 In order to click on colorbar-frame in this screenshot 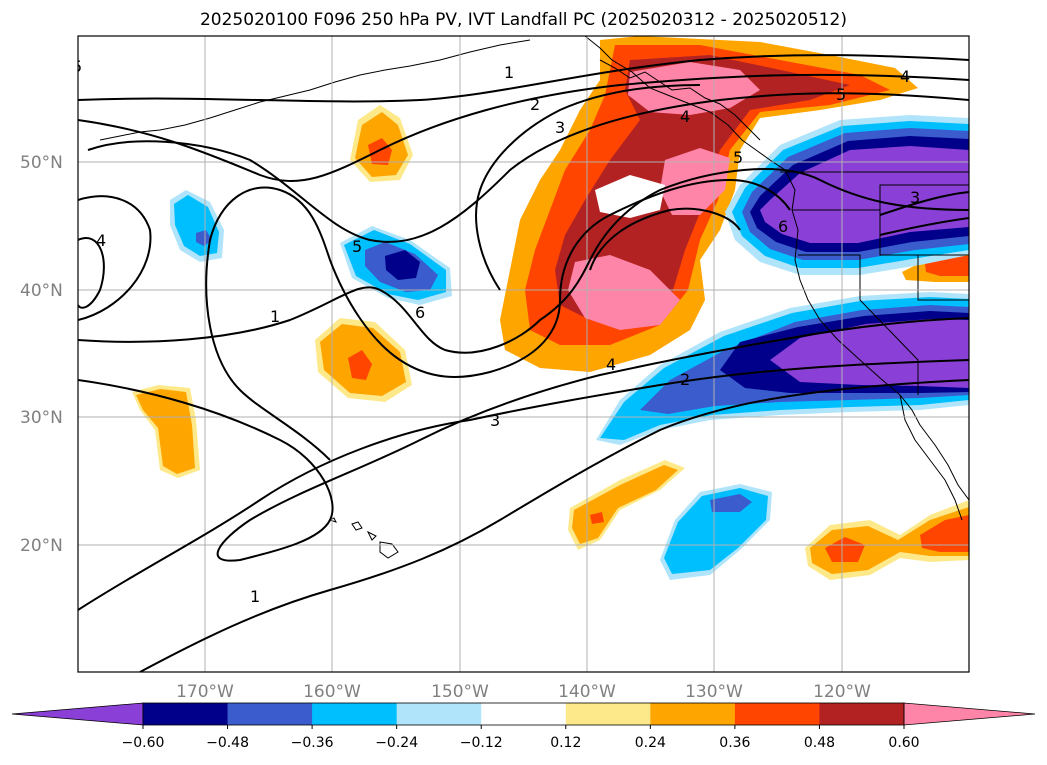, I will do `click(523, 714)`.